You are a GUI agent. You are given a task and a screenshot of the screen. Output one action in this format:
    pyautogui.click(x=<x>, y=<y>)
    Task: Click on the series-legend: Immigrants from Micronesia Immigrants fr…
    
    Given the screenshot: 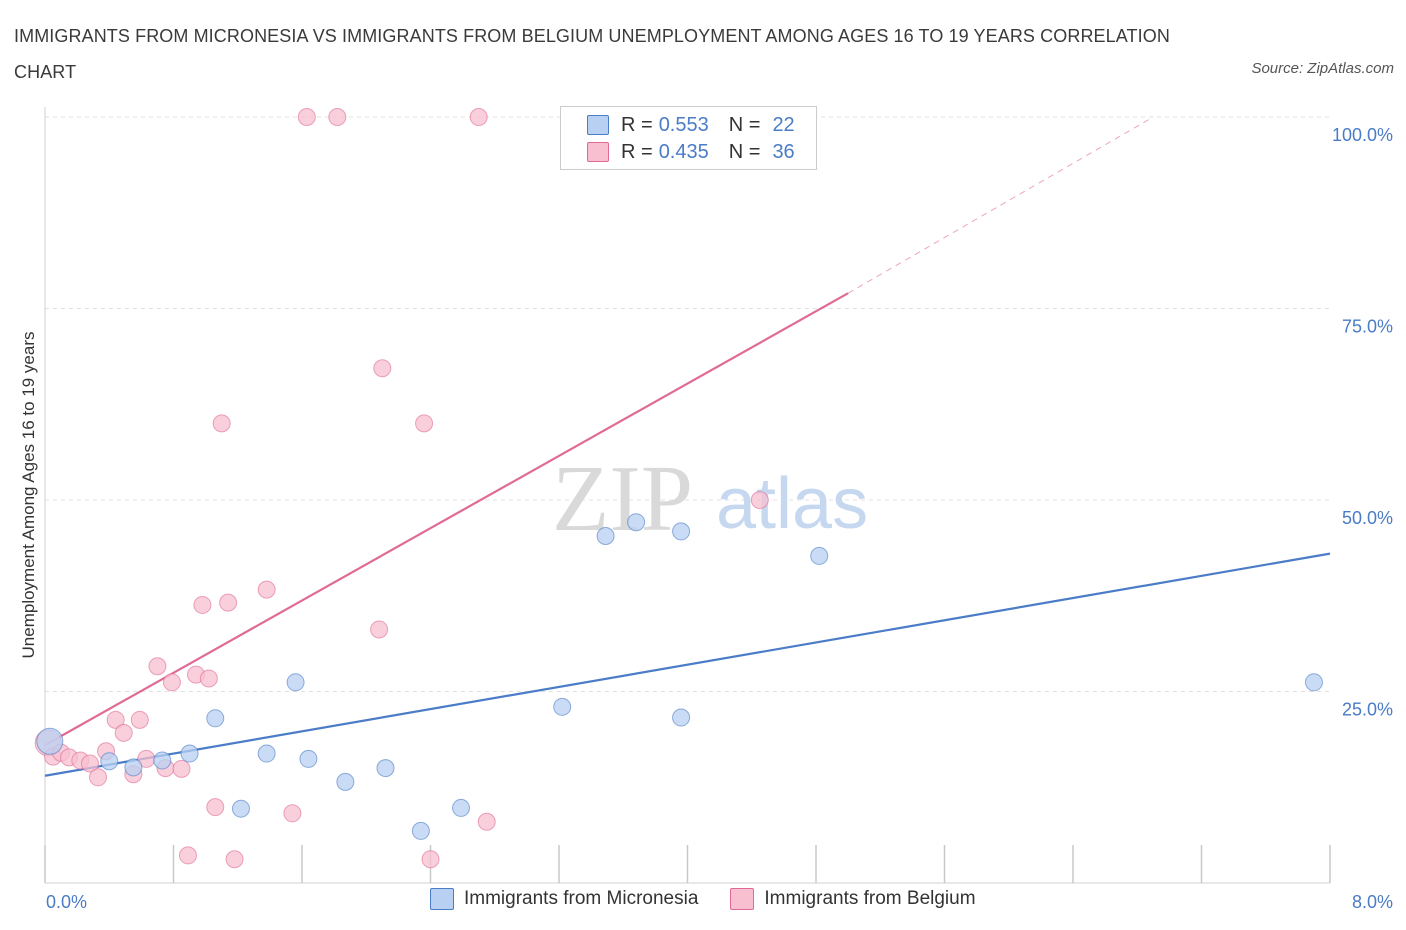 What is the action you would take?
    pyautogui.click(x=719, y=899)
    